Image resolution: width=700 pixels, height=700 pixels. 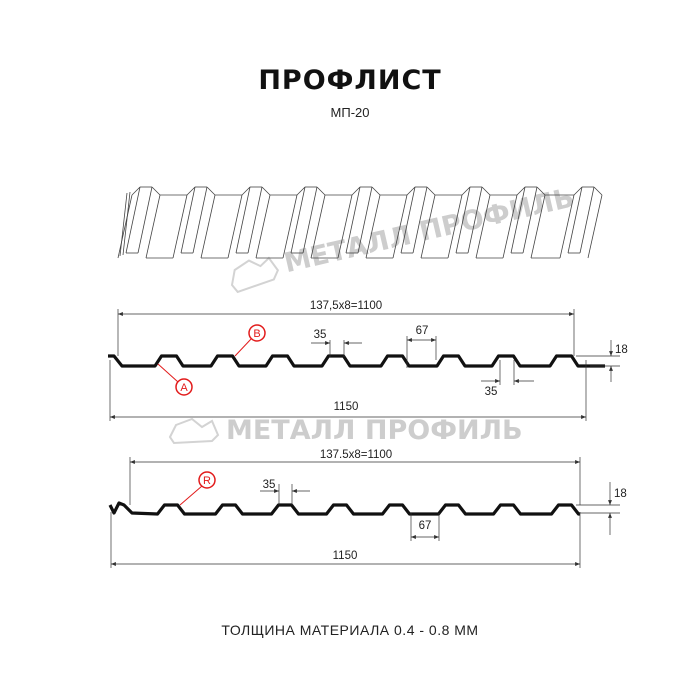 I want to click on material-thickness-note: ТОЛЩИНА МАТЕРИАЛА 0.4 - 0.8 ММ, so click(x=349, y=630).